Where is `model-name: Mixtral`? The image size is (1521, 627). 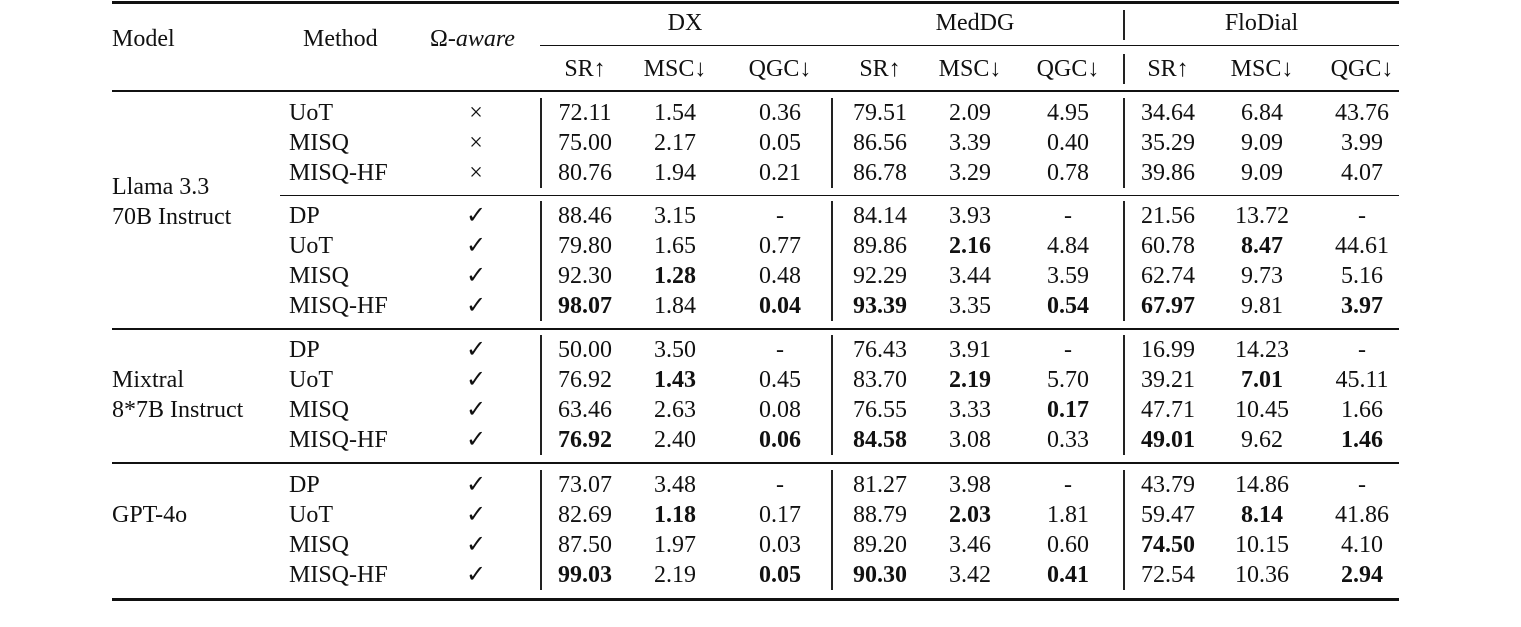
model-name: Mixtral is located at coordinates (148, 380).